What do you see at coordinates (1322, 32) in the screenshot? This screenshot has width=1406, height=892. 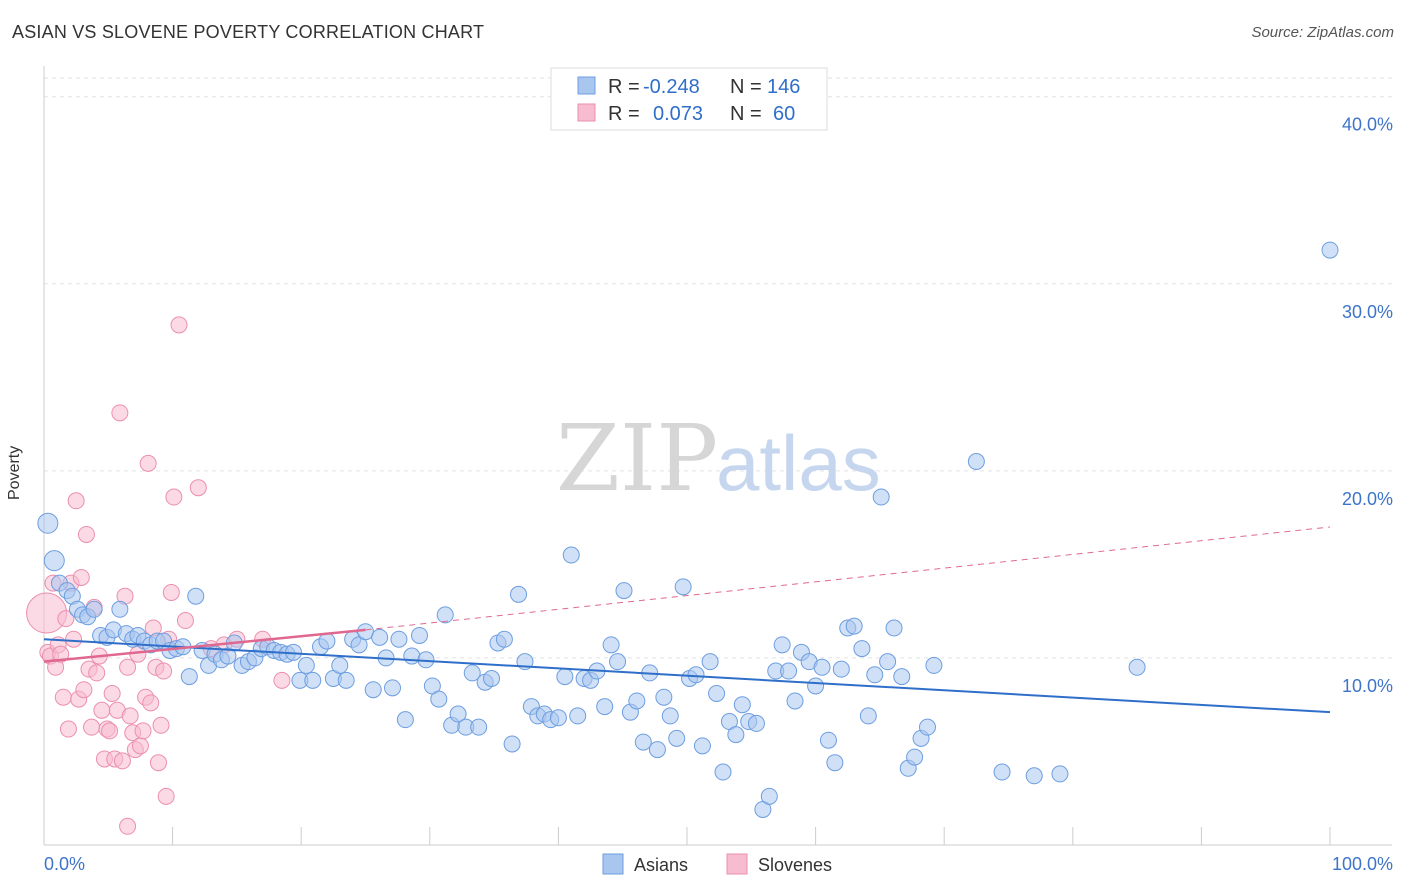 I see `source-credit: Source: ZipAtlas.com` at bounding box center [1322, 32].